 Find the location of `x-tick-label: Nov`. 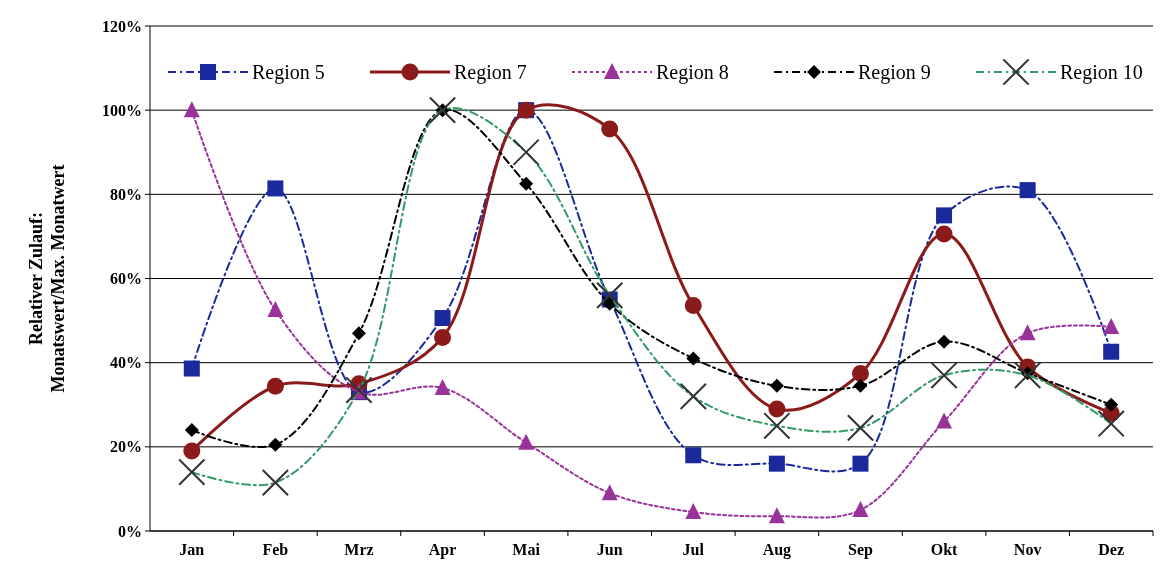

x-tick-label: Nov is located at coordinates (1027, 549).